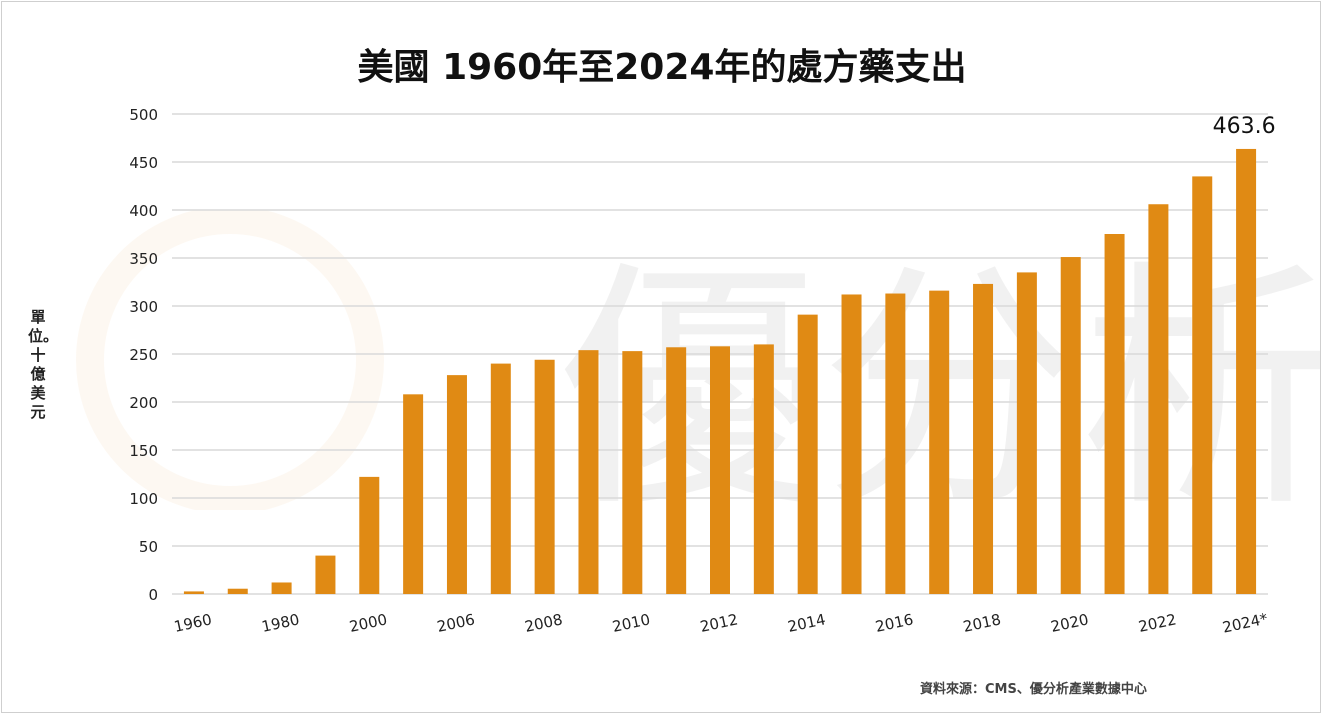  Describe the element at coordinates (806, 623) in the screenshot. I see `x-tick-label: 2014` at that location.